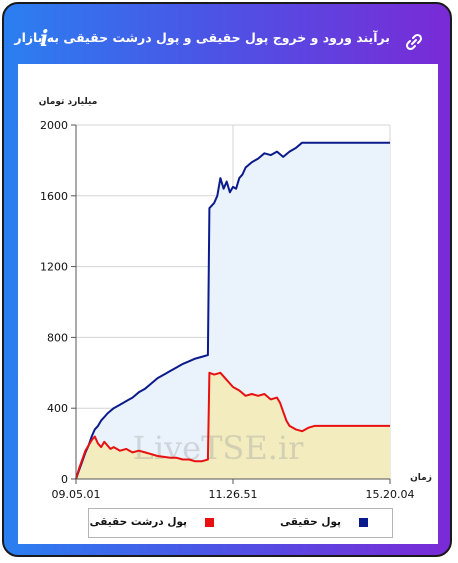  I want to click on x-axis-label: زمان, so click(421, 478).